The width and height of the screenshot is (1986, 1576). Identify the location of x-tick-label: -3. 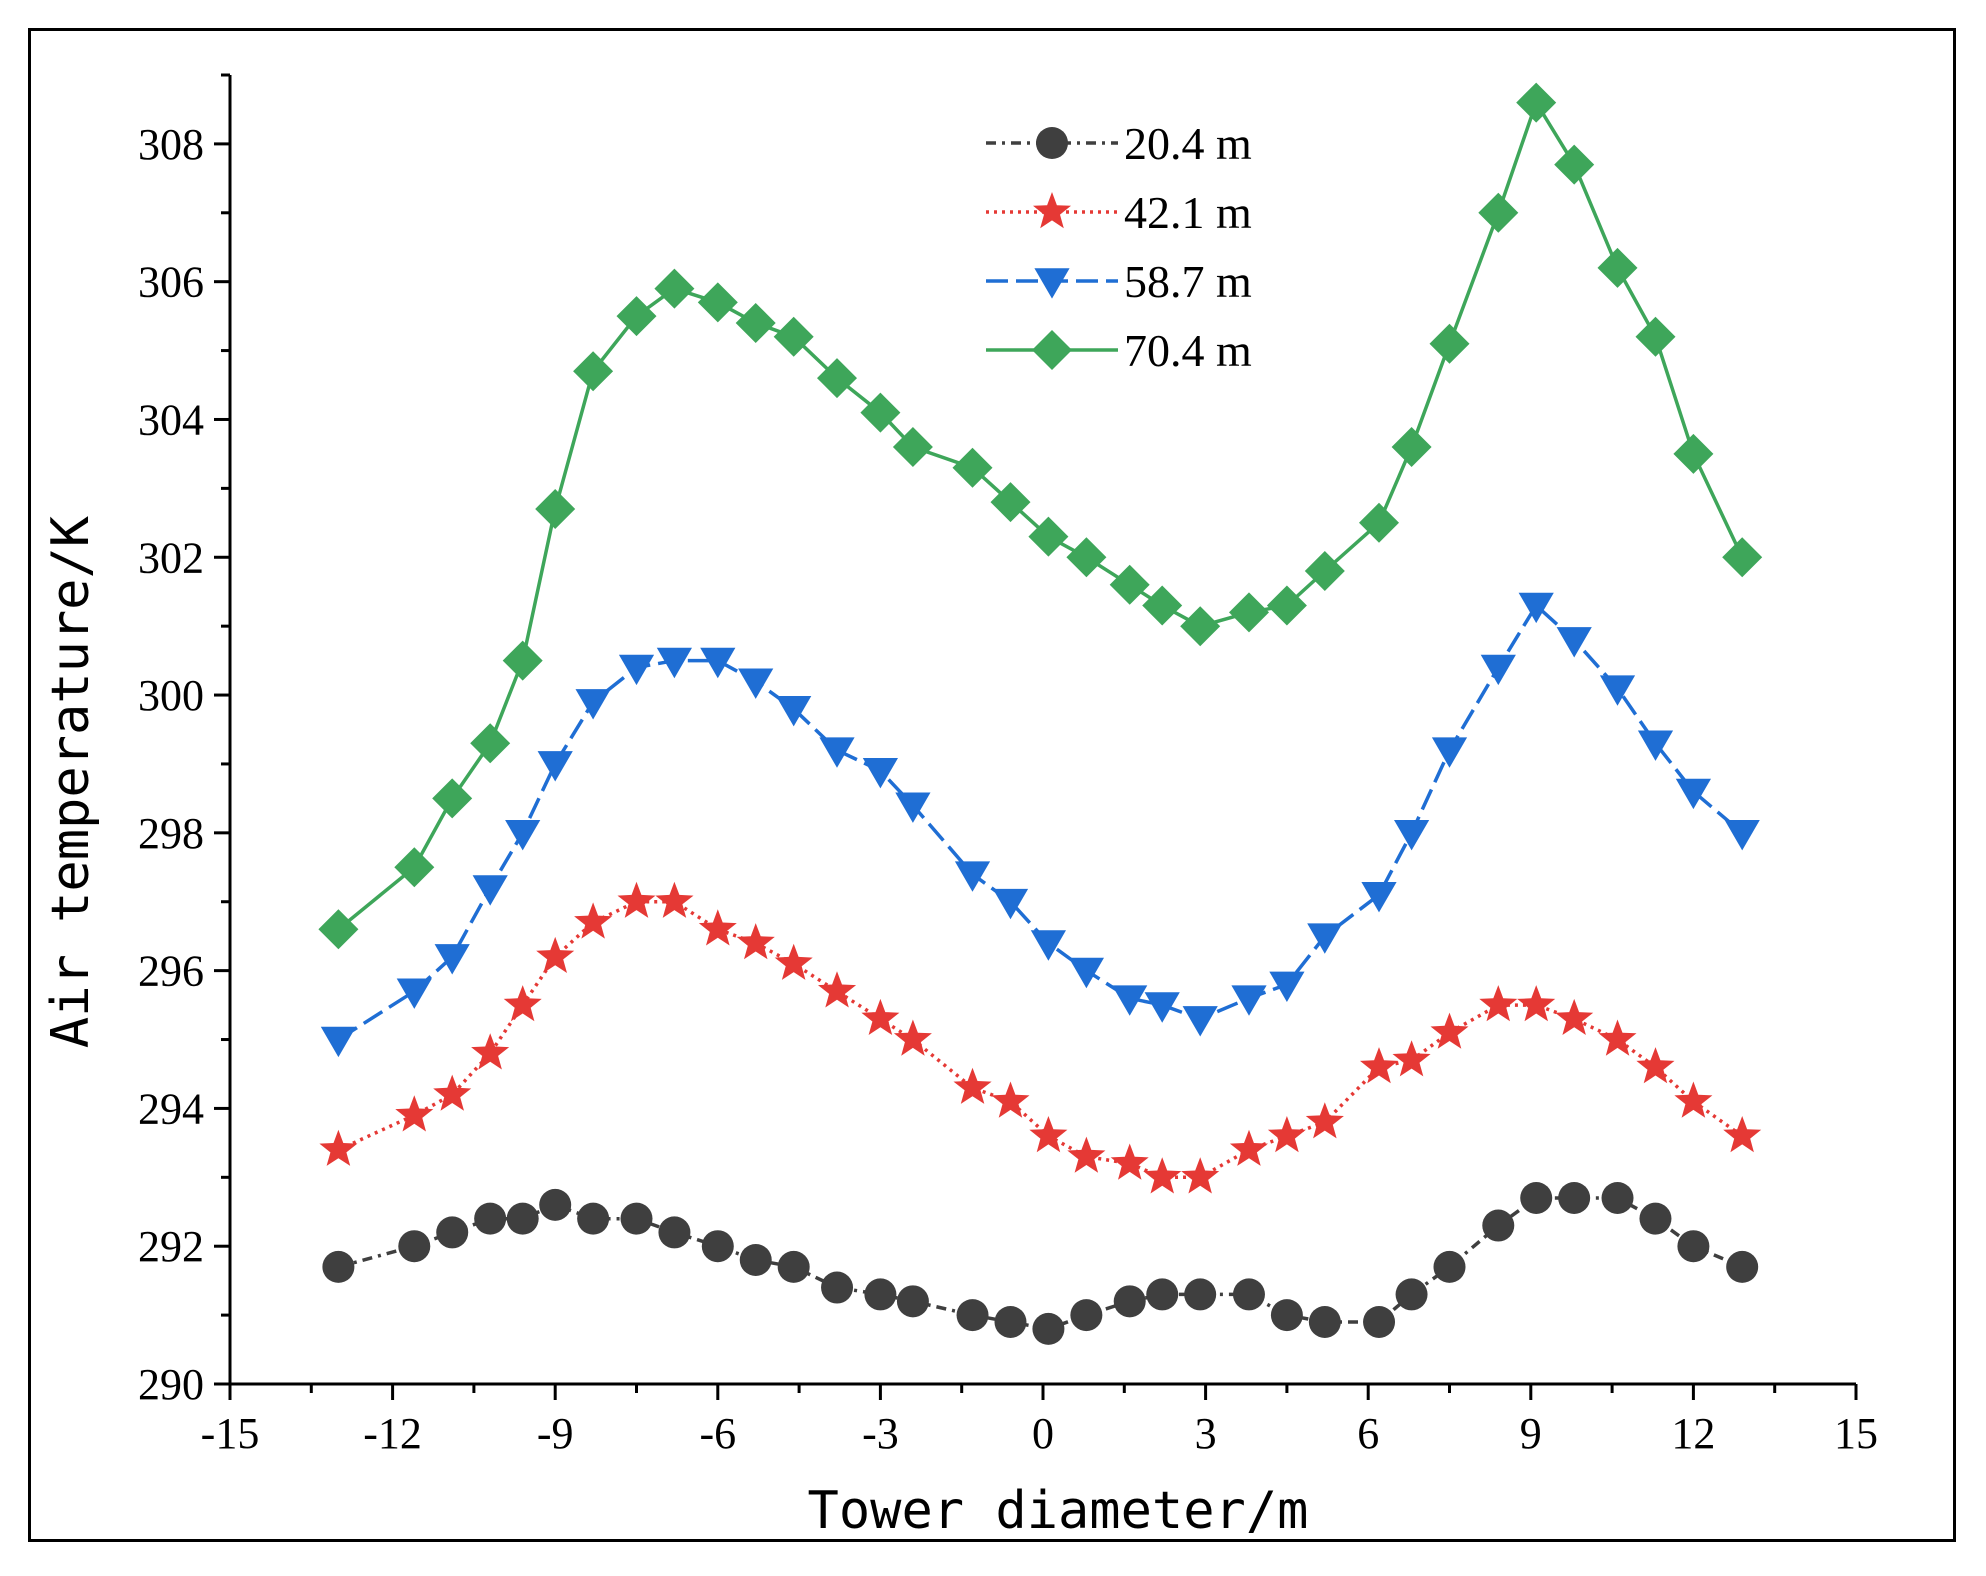
(880, 1433).